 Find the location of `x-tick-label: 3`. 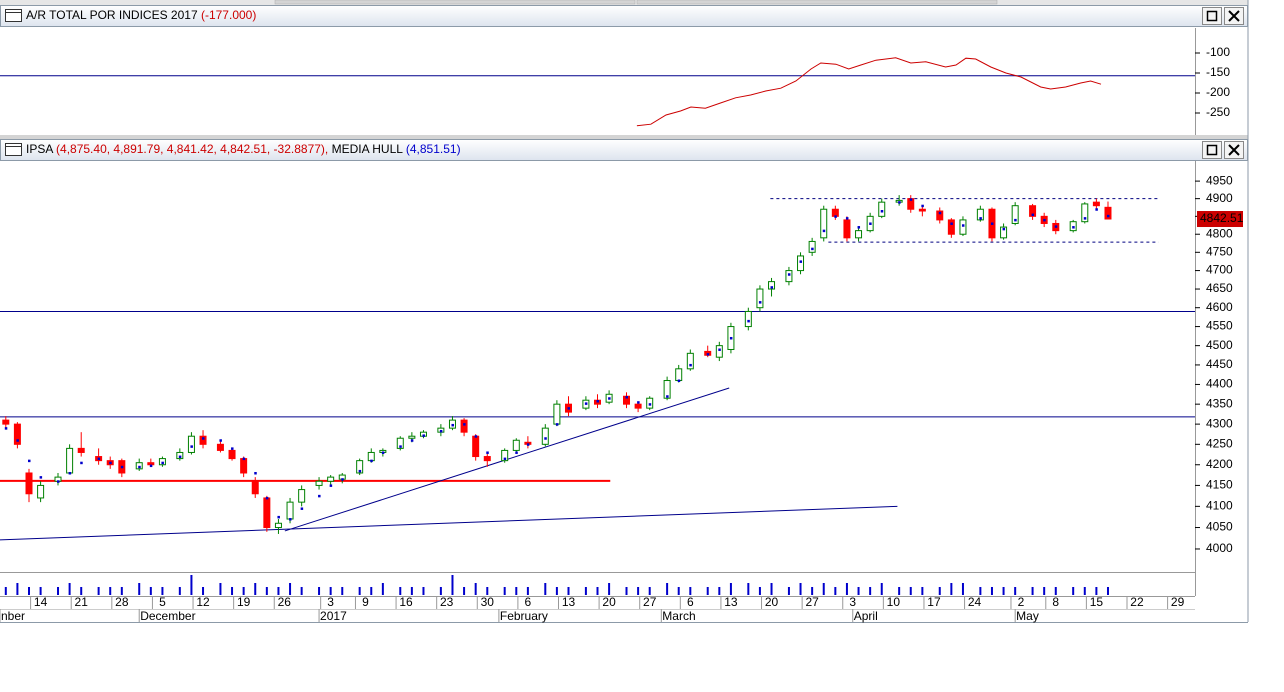

x-tick-label: 3 is located at coordinates (330, 602).